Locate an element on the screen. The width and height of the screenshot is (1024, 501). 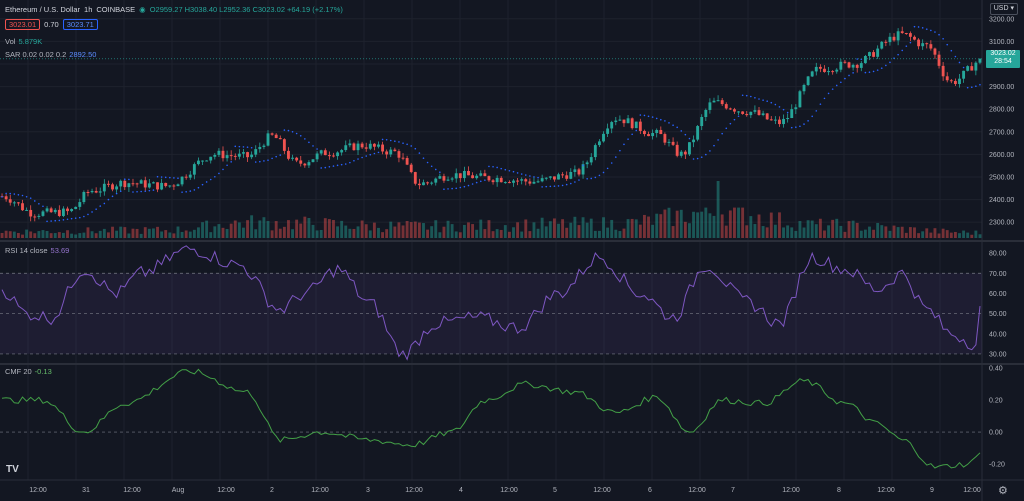
sar-legend-name: SAR 0.02 0.02 0.2 is located at coordinates (36, 54).